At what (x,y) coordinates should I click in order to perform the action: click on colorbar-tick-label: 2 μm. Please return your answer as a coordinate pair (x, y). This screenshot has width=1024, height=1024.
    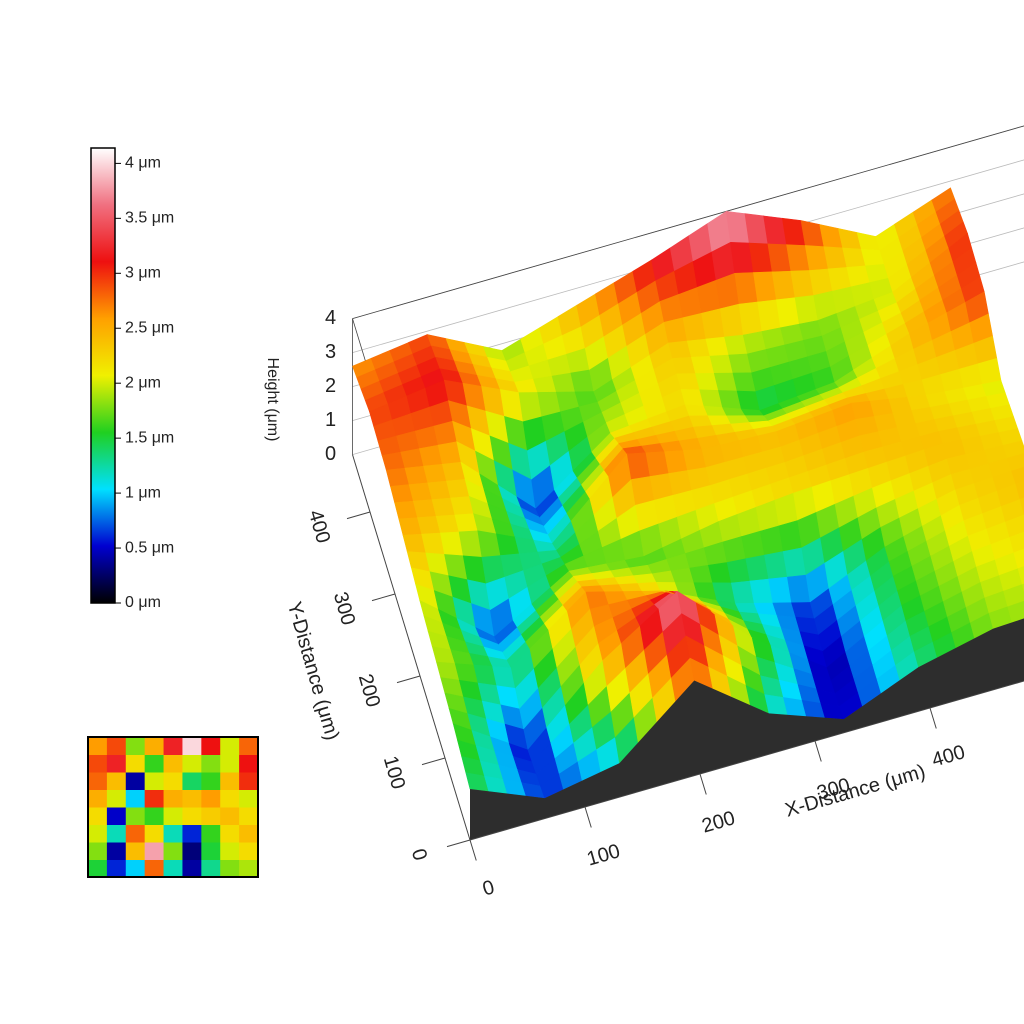
    Looking at the image, I should click on (143, 382).